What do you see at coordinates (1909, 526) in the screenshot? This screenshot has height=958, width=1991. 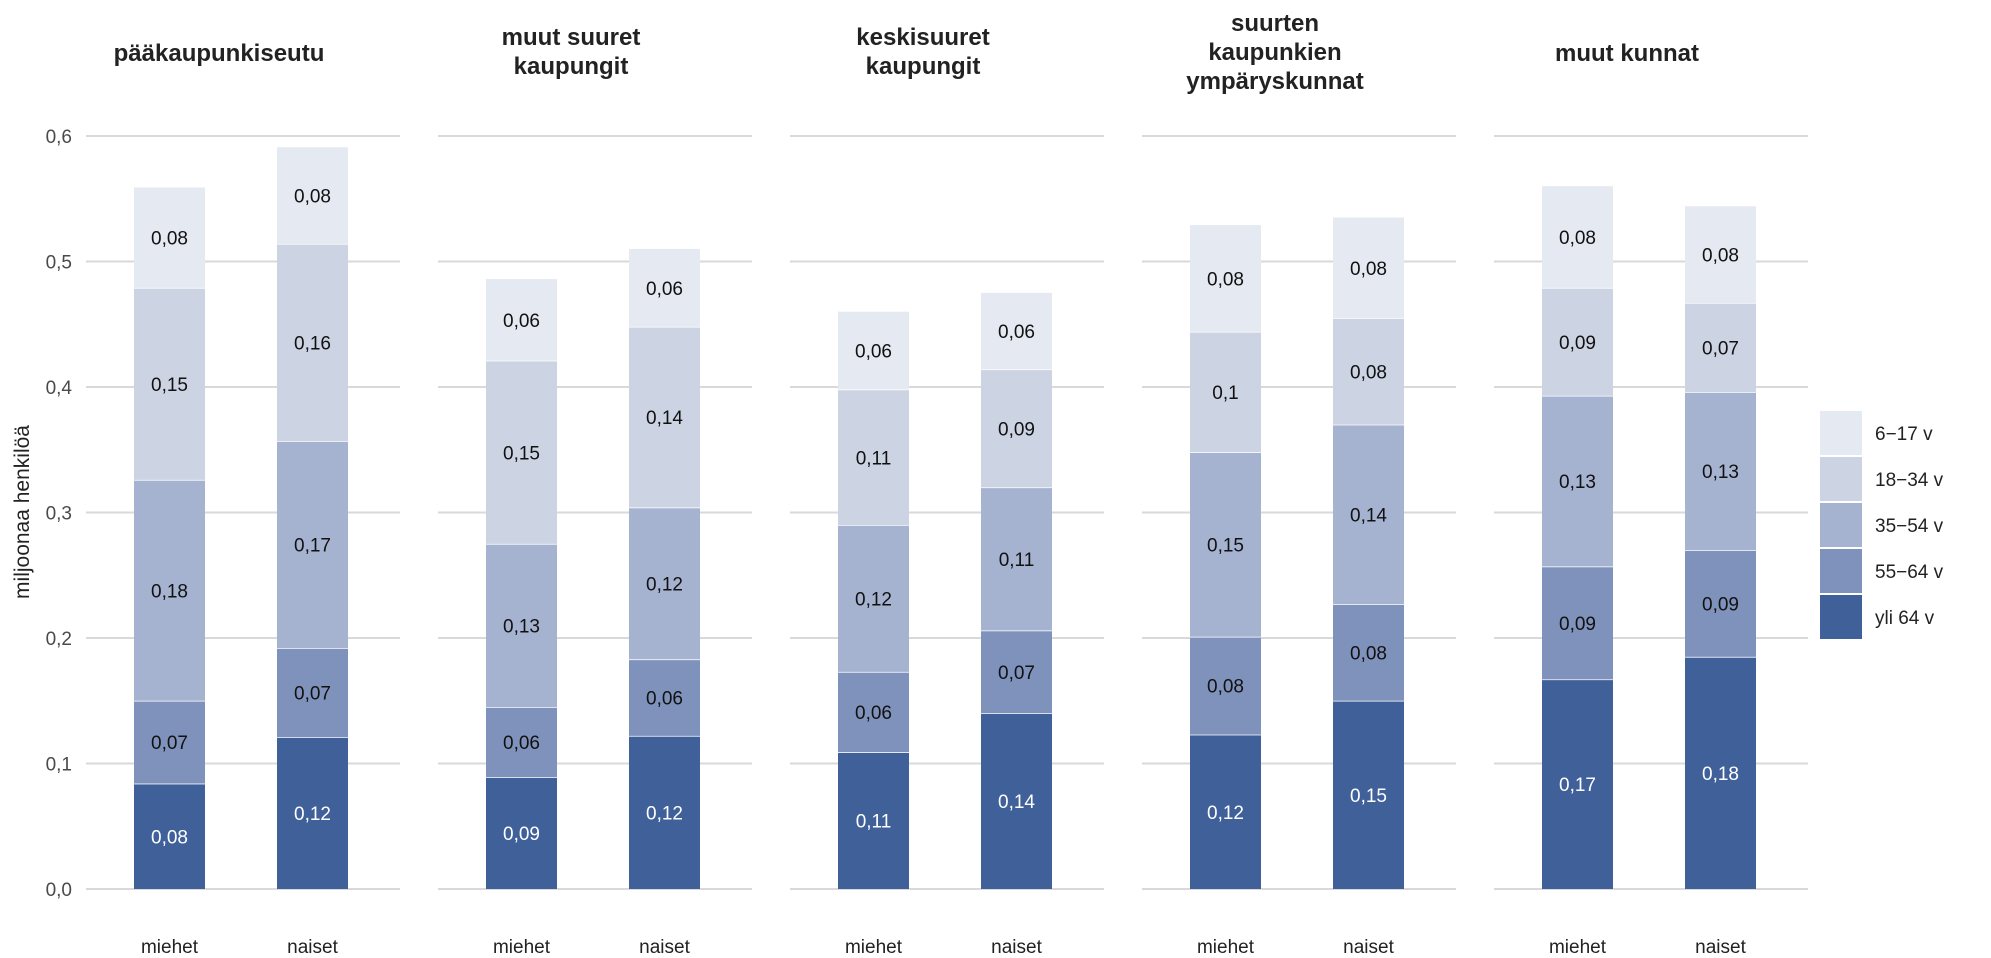 I see `legend-label: 35−54 v` at bounding box center [1909, 526].